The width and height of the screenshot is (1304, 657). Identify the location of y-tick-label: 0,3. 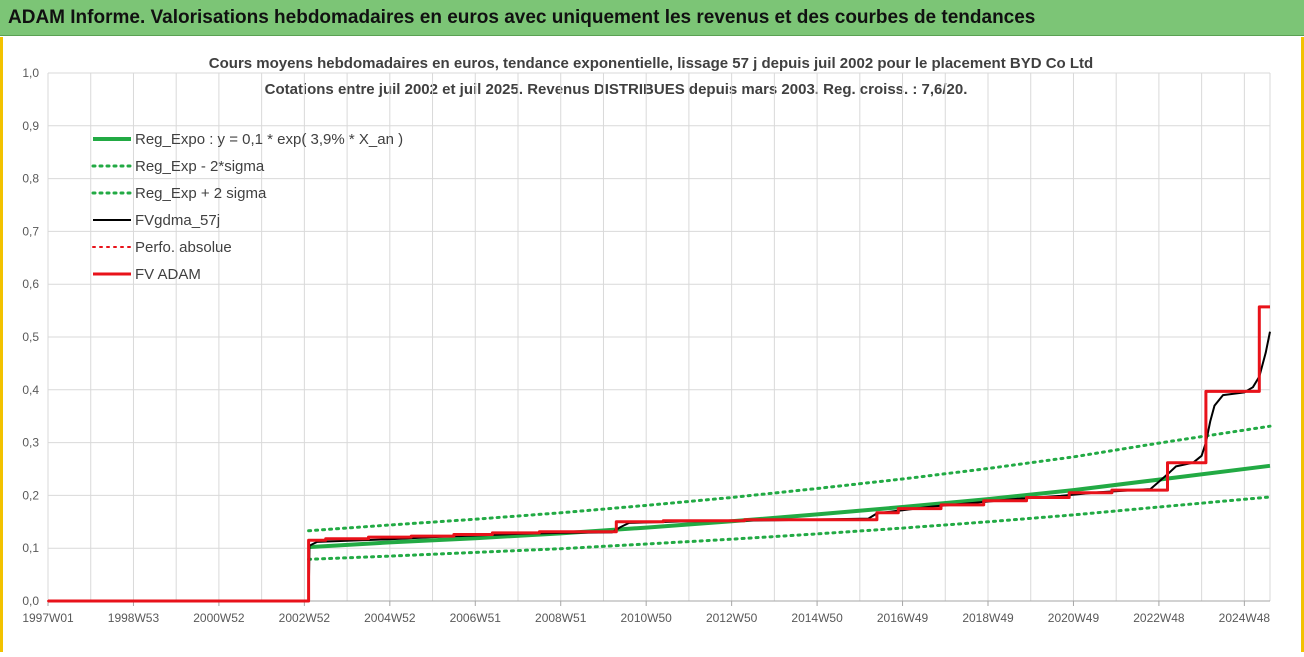
(30, 443).